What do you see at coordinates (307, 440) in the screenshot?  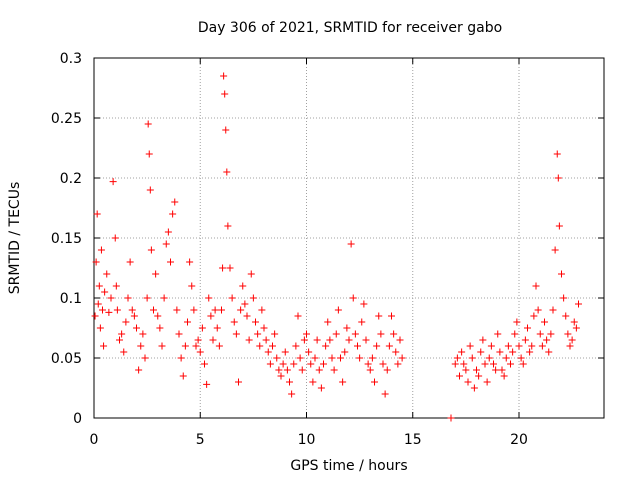 I see `x-tick-label: 10` at bounding box center [307, 440].